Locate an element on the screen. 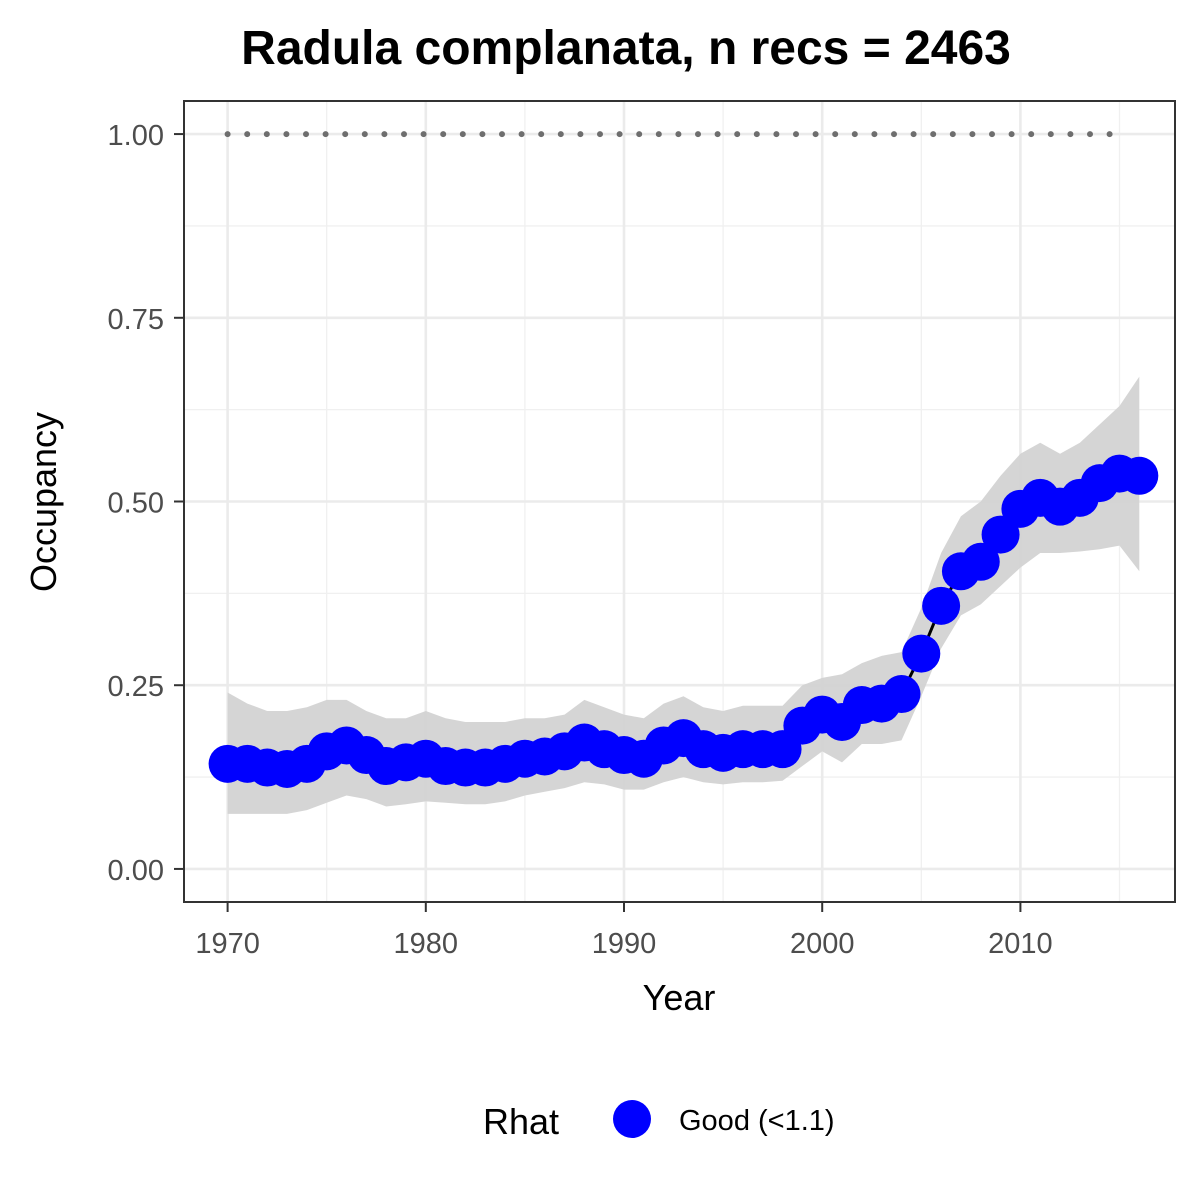  y-tick-label: 1.00 is located at coordinates (136, 136).